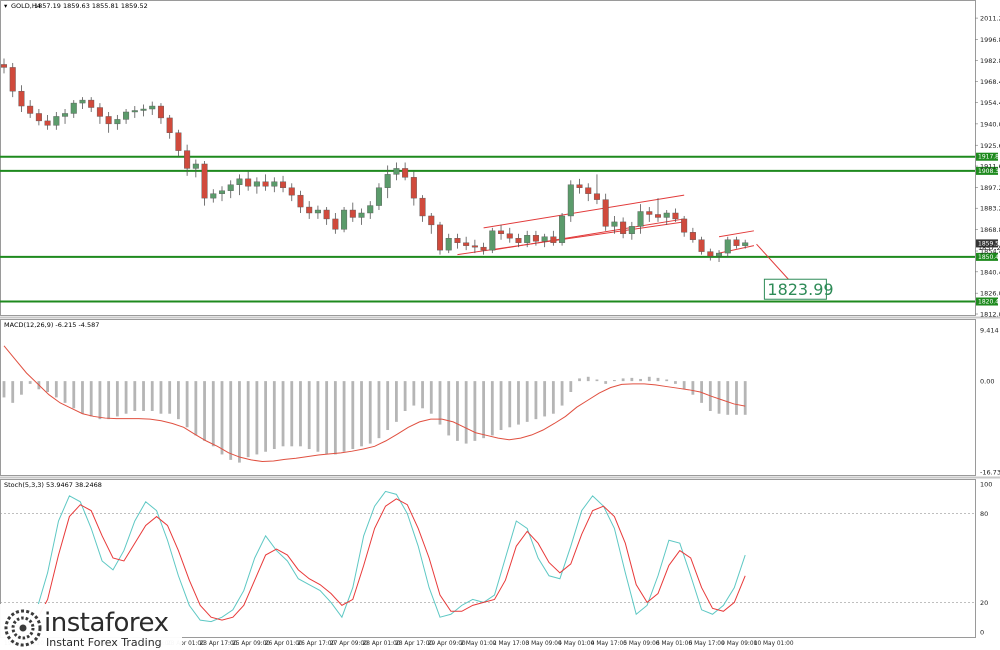 The image size is (1000, 650). I want to click on time-tick-label: 23 Apr 17:00, so click(219, 644).